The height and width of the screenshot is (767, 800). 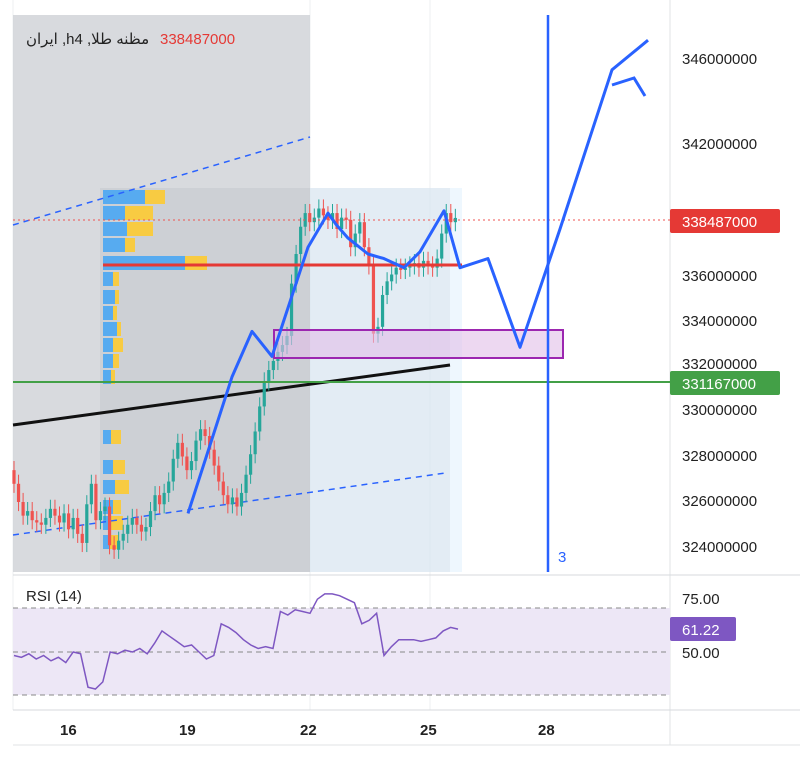 What do you see at coordinates (236, 641) in the screenshot?
I see `rsi-line` at bounding box center [236, 641].